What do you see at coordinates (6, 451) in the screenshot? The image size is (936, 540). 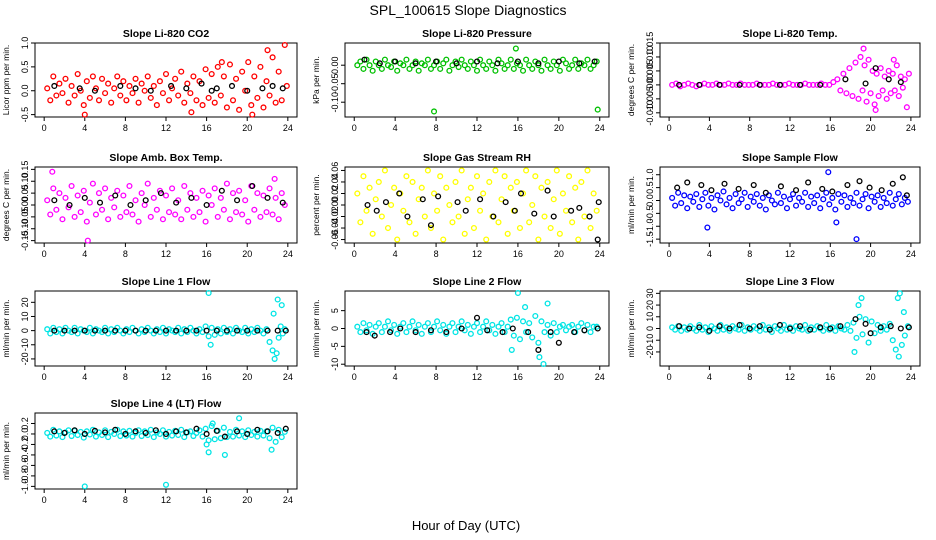 I see `y-axis-label: ml/min per min.` at bounding box center [6, 451].